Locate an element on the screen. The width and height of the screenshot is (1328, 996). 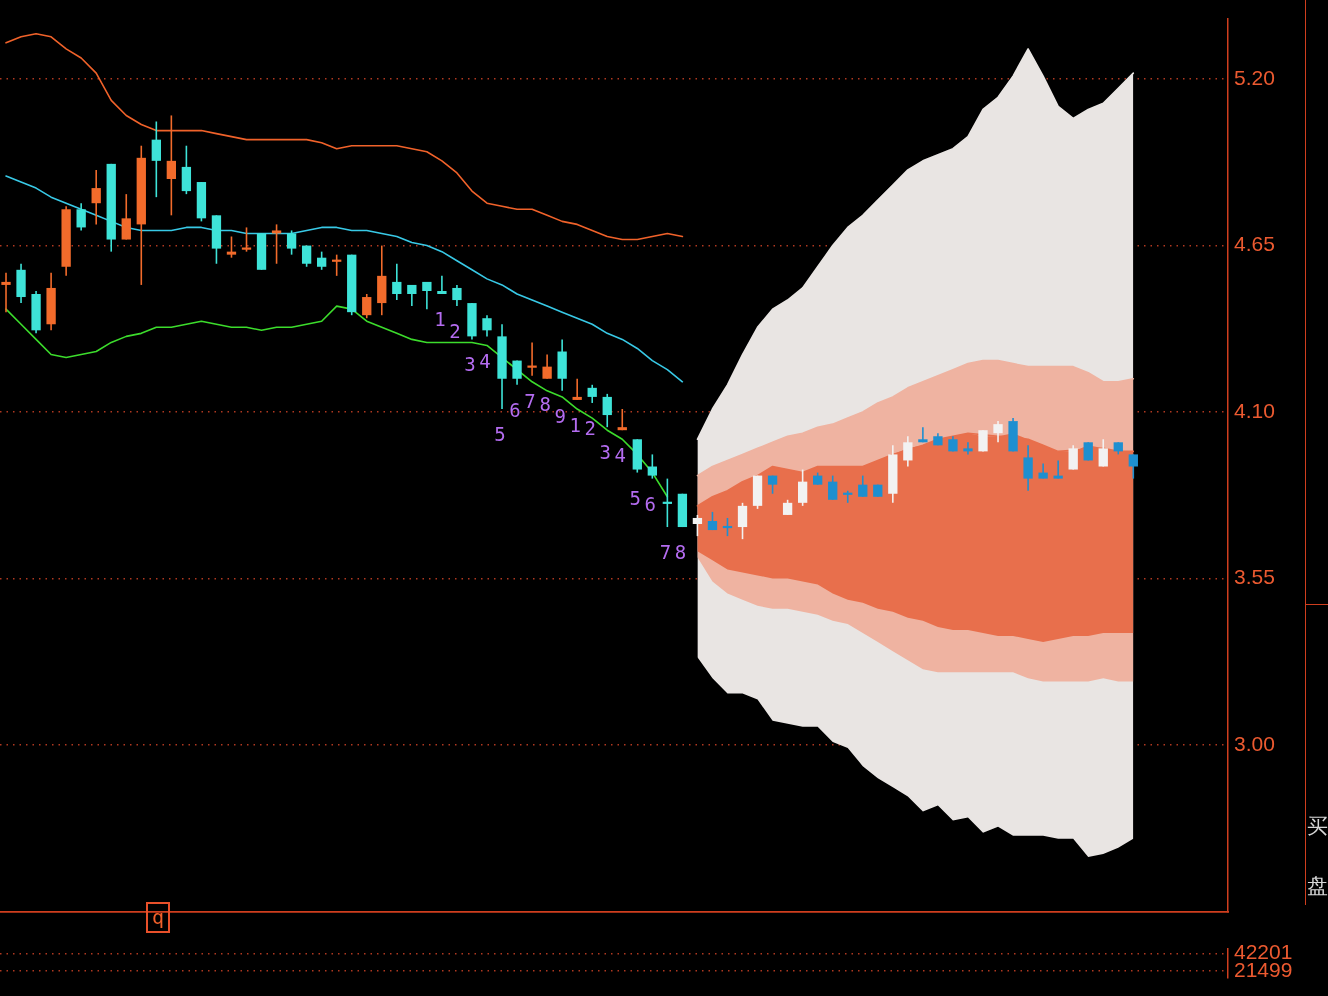
y-tick-label: 3.55 is located at coordinates (1254, 577).